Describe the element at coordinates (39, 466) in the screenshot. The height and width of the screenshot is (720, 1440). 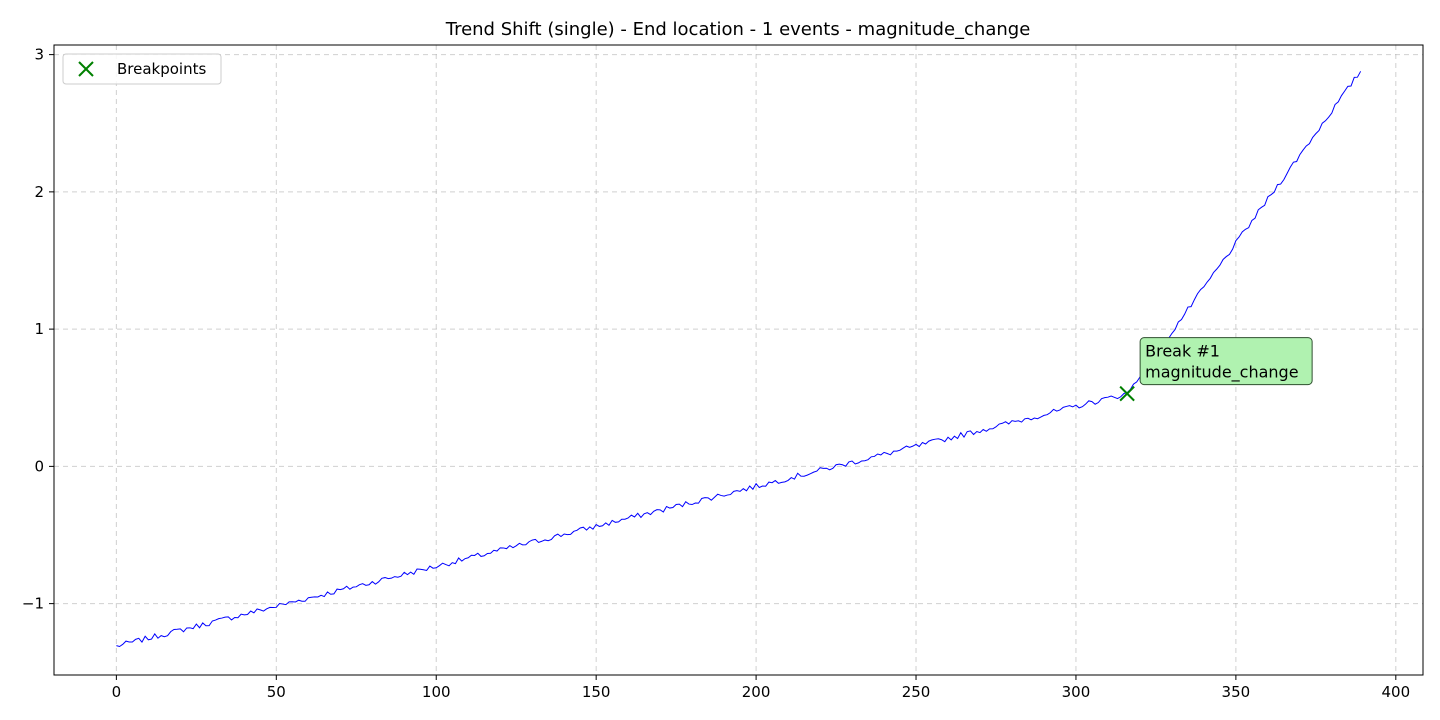
I see `y-tick-label: 0` at that location.